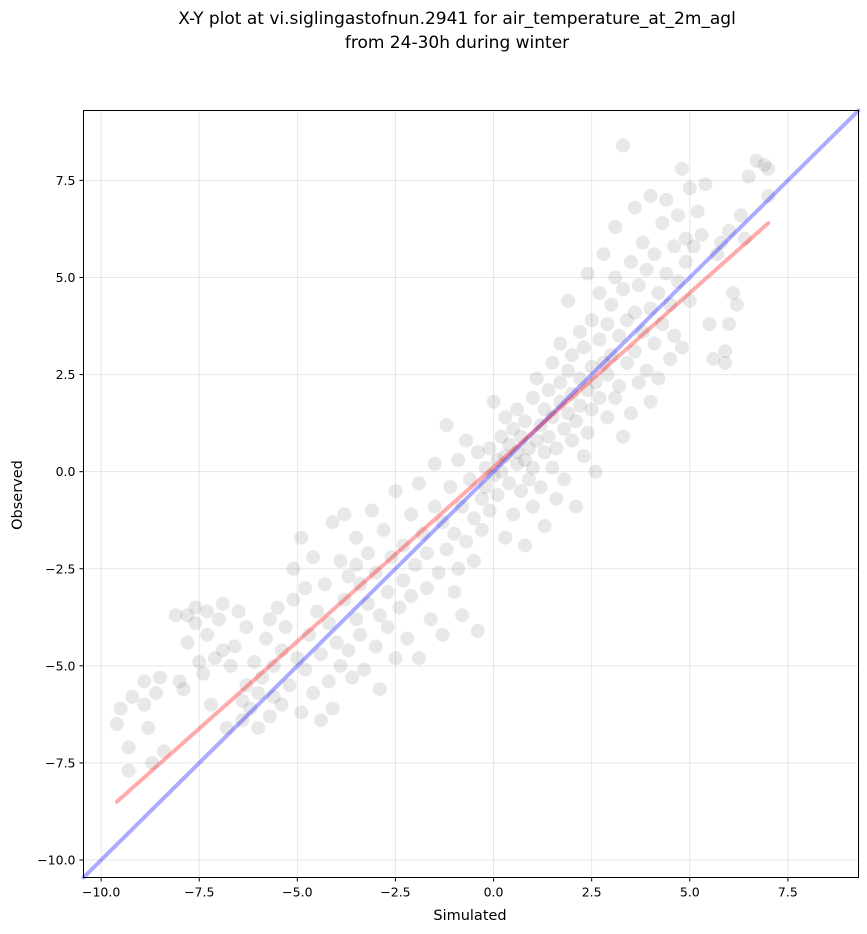  Describe the element at coordinates (457, 43) in the screenshot. I see `chart-title-line2: from 24-30h during winter` at that location.